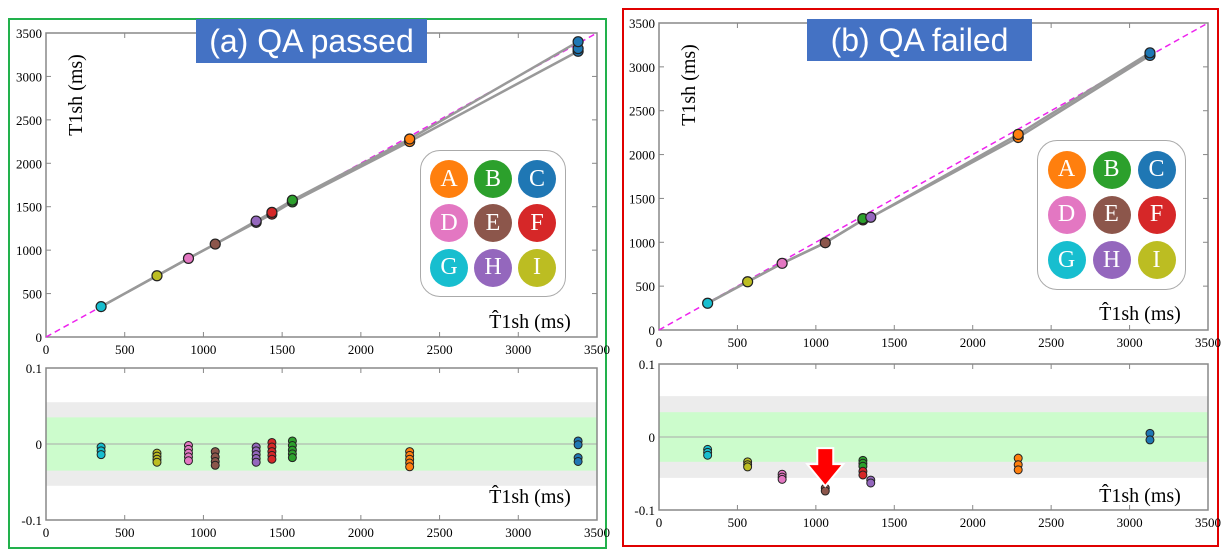  Describe the element at coordinates (125, 349) in the screenshot. I see `panel-a-xtick-label: 500` at that location.